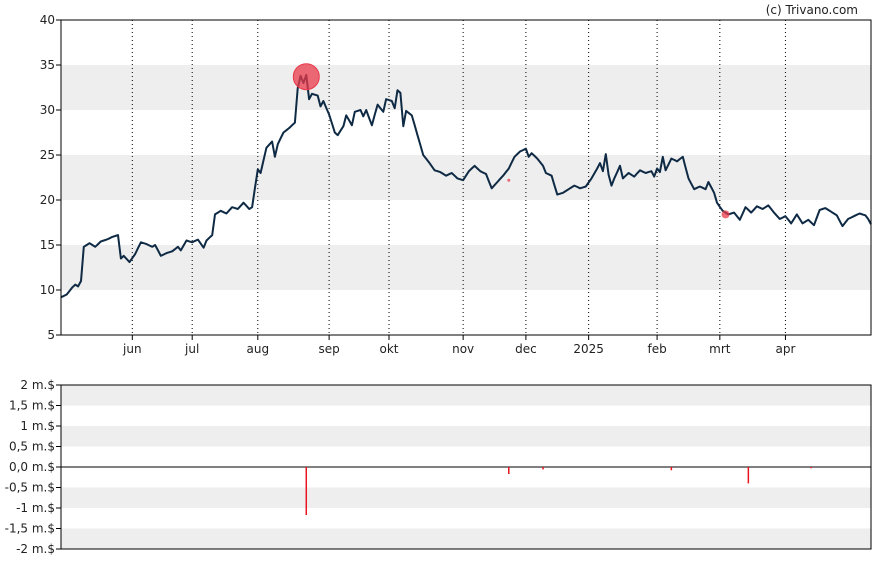 This screenshot has height=565, width=888. Describe the element at coordinates (32, 406) in the screenshot. I see `volume-ytick-label-7: 1,5 m.$` at that location.